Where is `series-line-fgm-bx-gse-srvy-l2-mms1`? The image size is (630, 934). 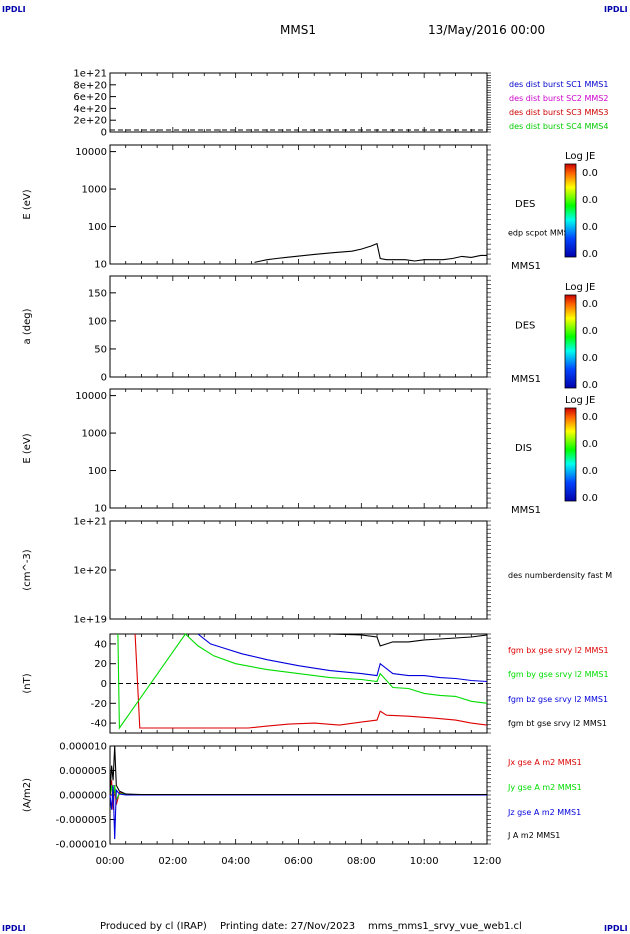
series-line-fgm-bx-gse-srvy-l2-mms1 is located at coordinates (311, 681).